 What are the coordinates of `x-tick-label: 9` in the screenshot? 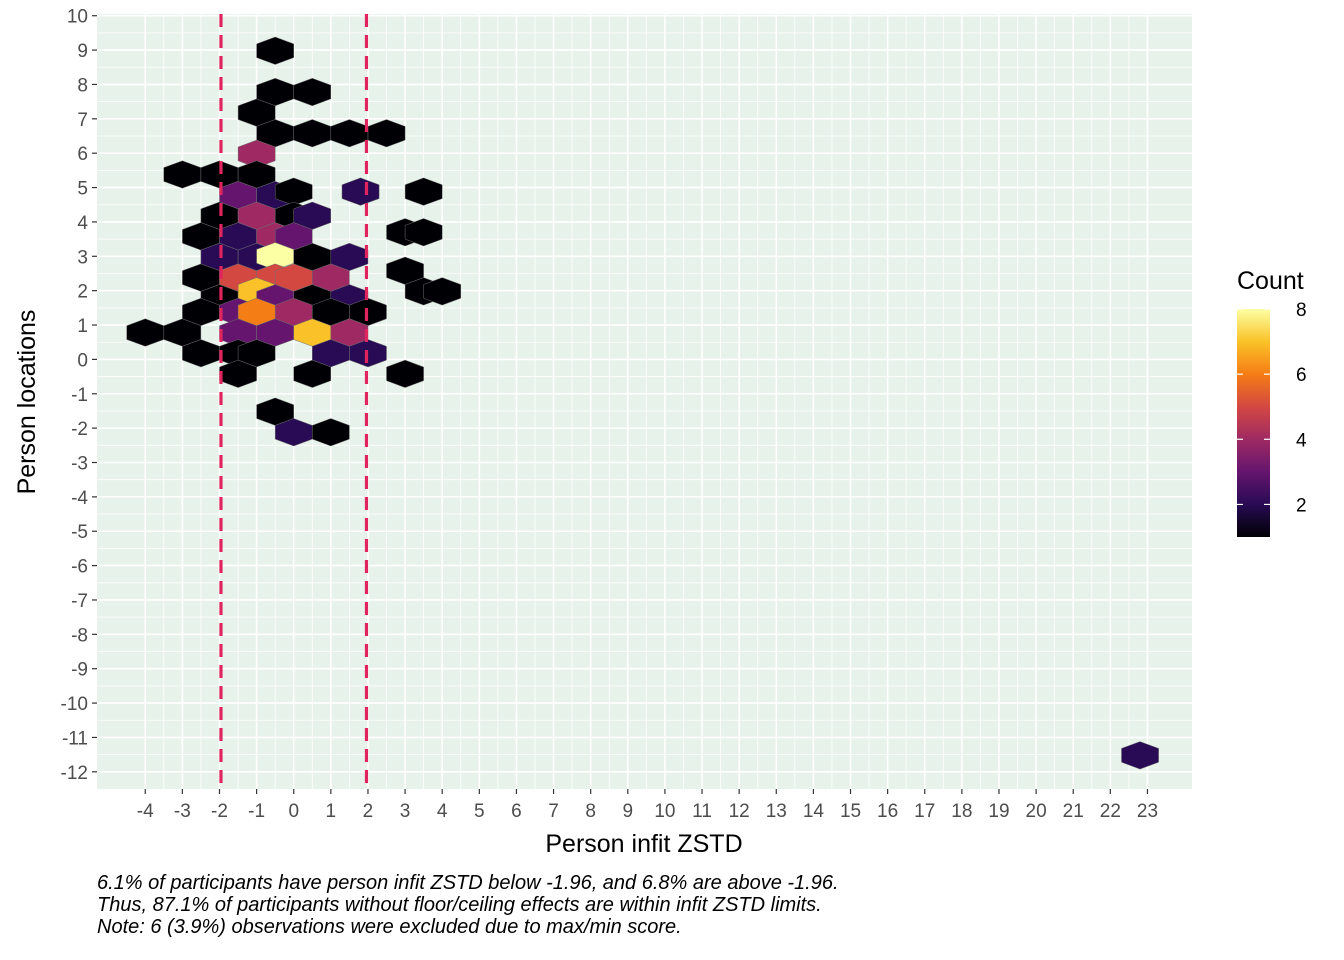 It's located at (628, 811).